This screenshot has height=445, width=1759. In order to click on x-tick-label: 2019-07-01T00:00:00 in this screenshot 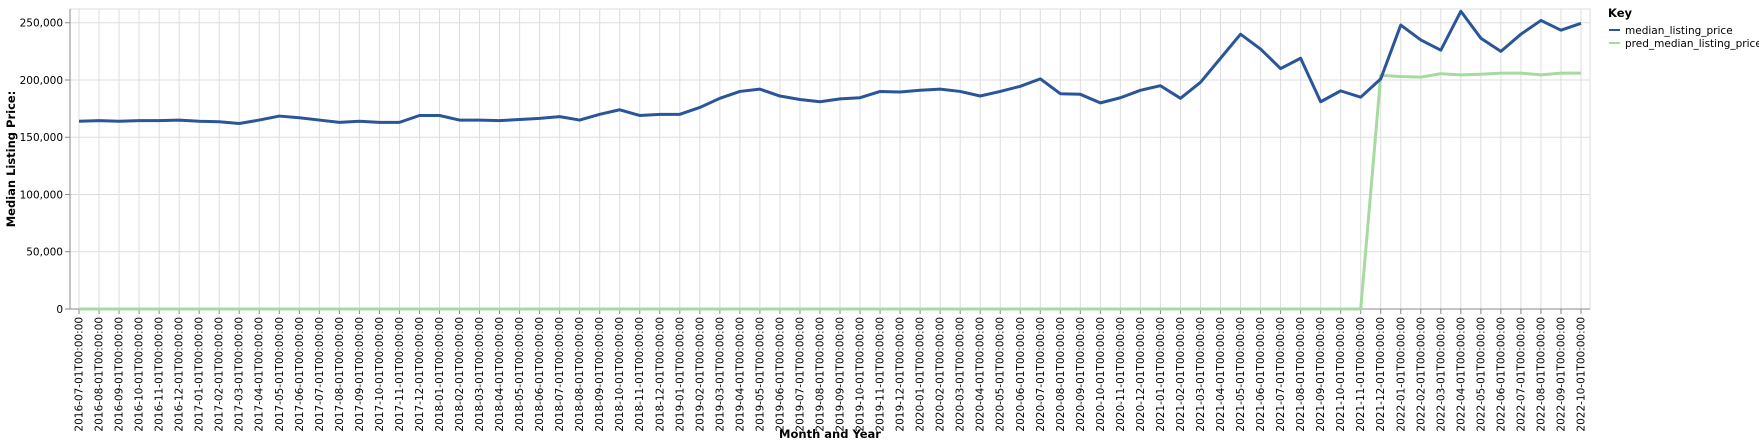, I will do `click(800, 374)`.